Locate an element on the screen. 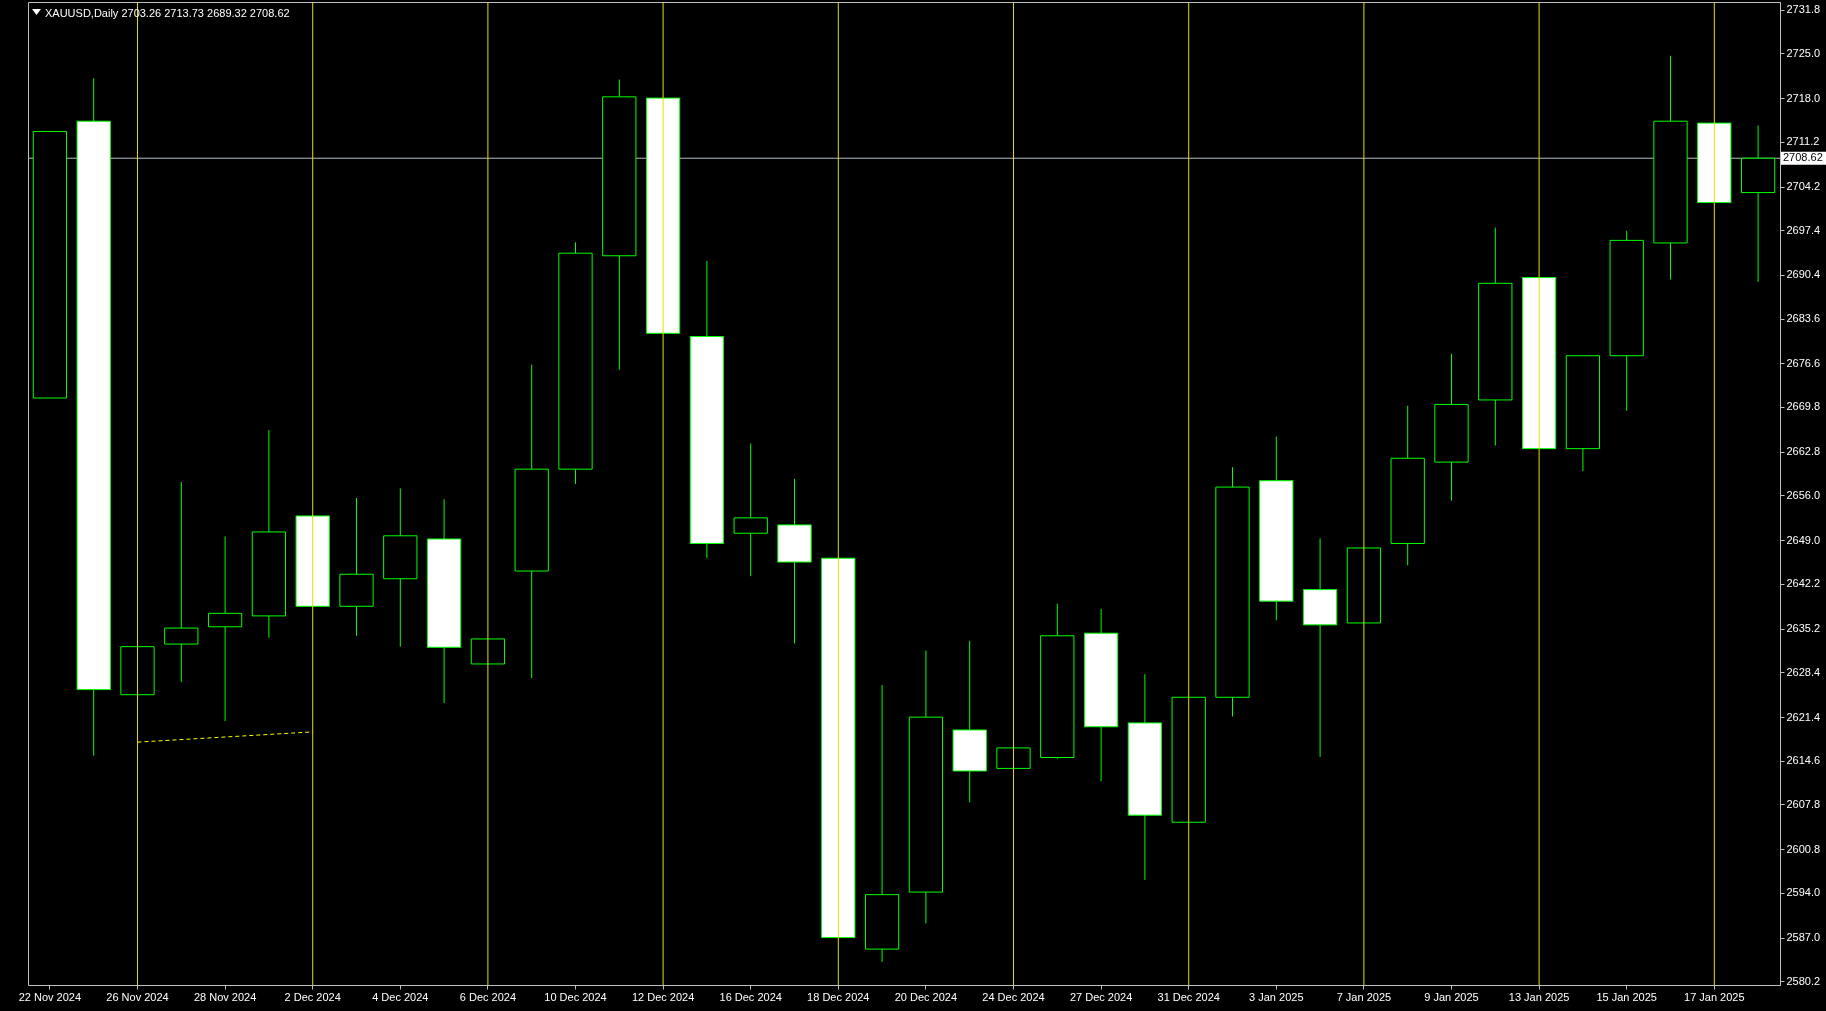 The width and height of the screenshot is (1826, 1011). y-tick-label: 2690.4 is located at coordinates (1803, 274).